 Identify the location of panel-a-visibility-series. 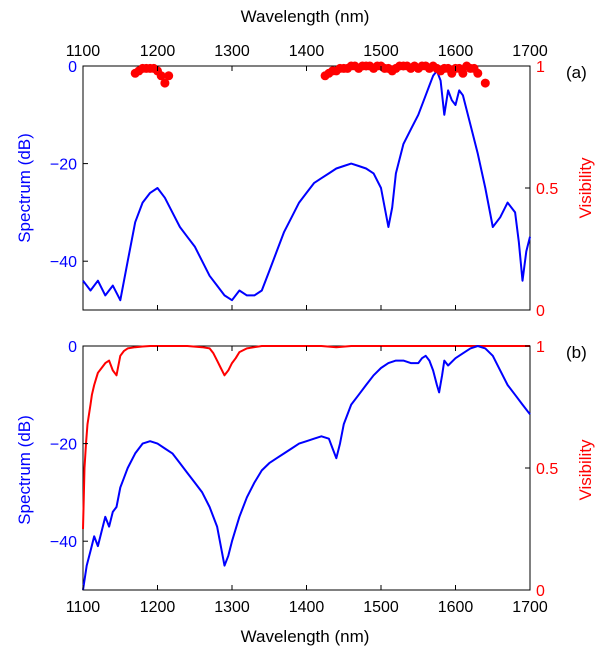
(310, 74).